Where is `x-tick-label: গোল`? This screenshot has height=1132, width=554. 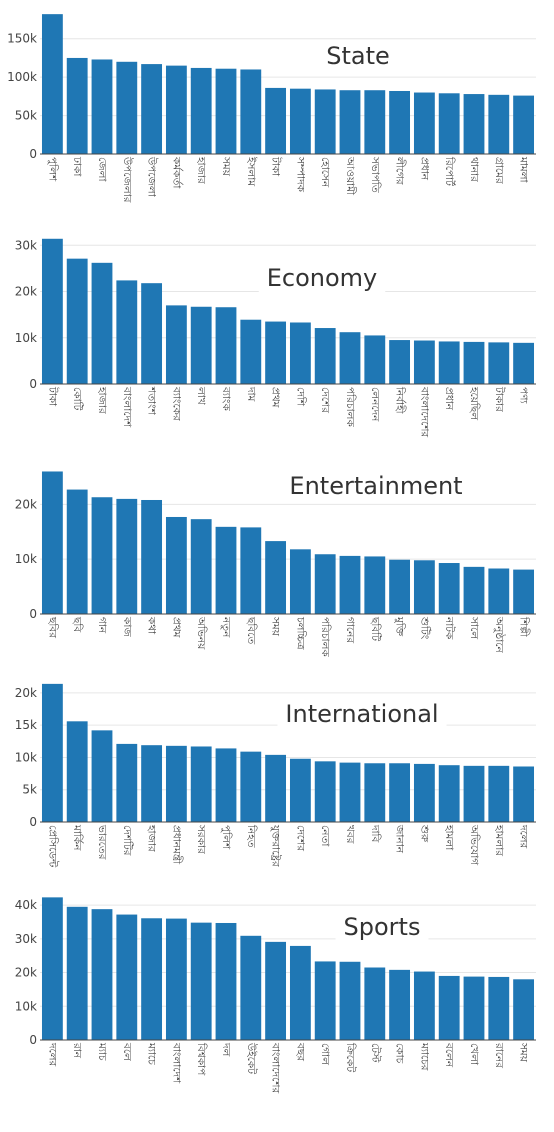 x-tick-label: গোল is located at coordinates (325, 1054).